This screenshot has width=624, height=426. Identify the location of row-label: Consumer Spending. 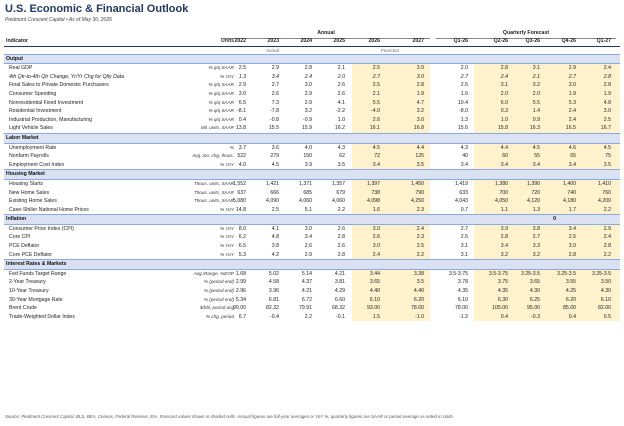
(33, 93).